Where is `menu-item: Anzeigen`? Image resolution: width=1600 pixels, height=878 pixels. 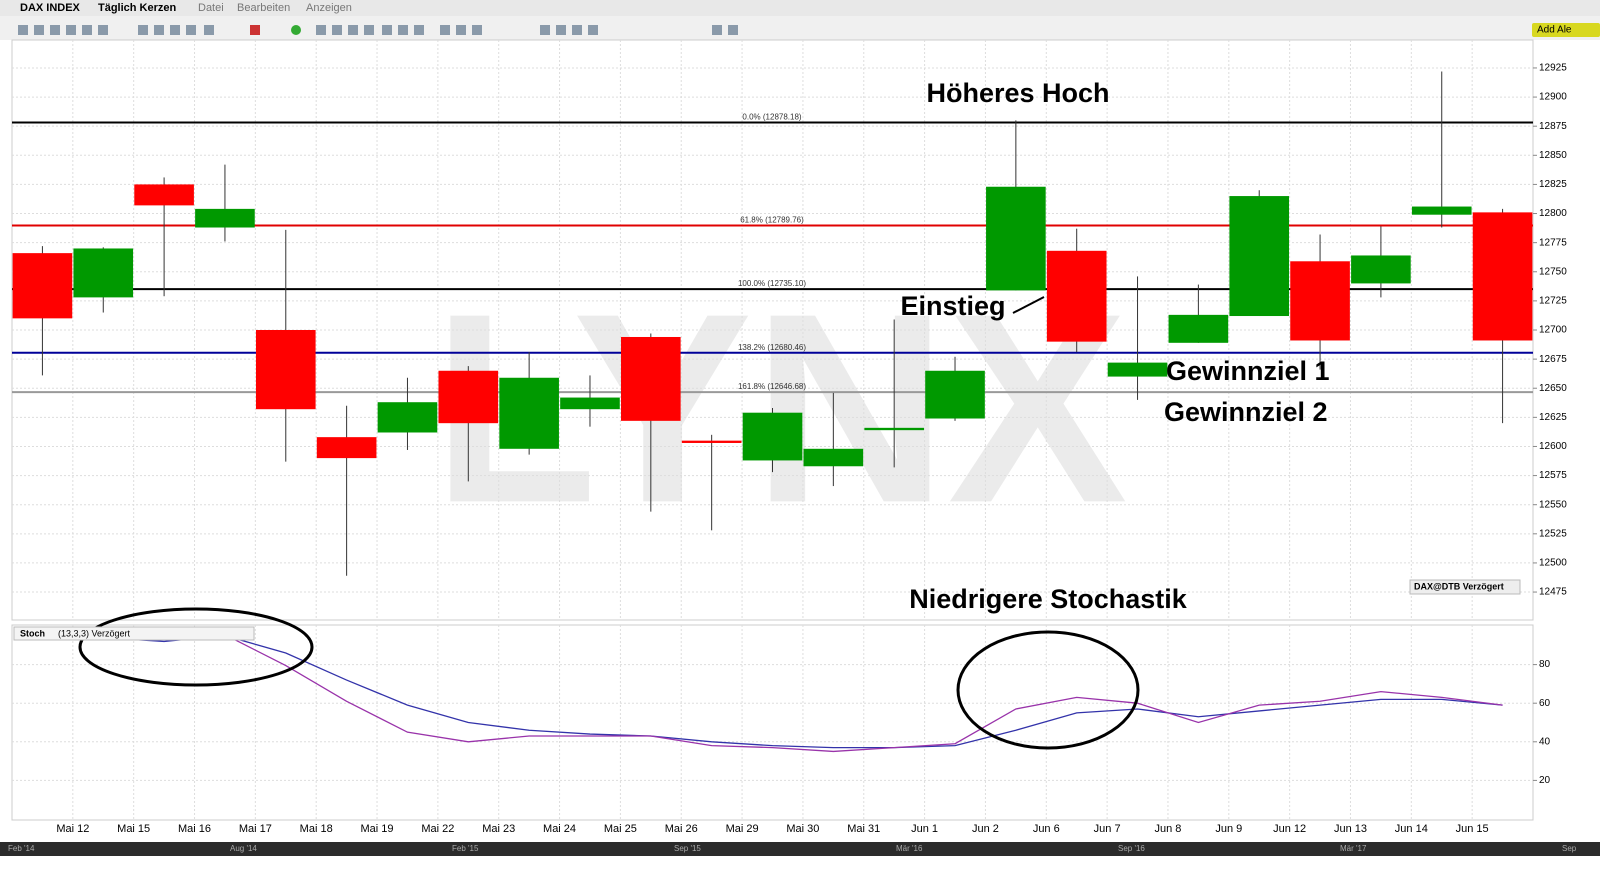
menu-item: Anzeigen is located at coordinates (329, 8).